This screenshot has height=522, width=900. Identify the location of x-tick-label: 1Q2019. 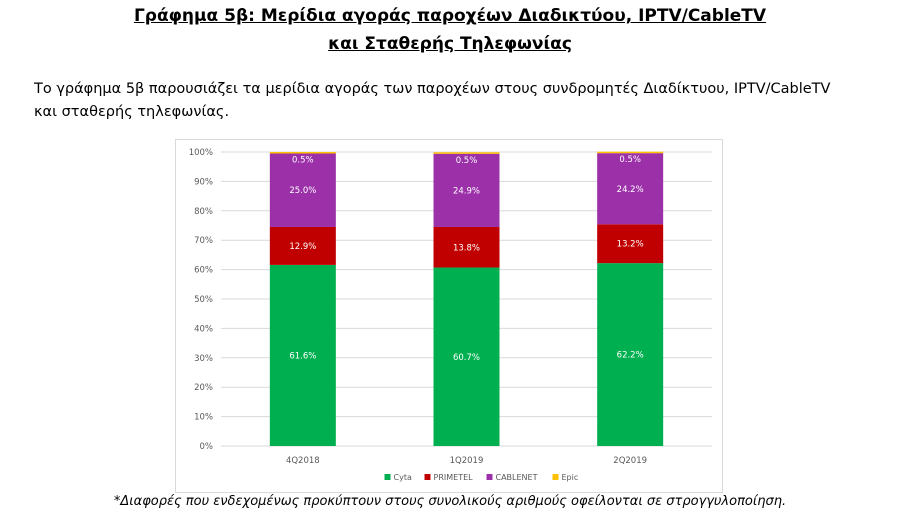
(467, 461).